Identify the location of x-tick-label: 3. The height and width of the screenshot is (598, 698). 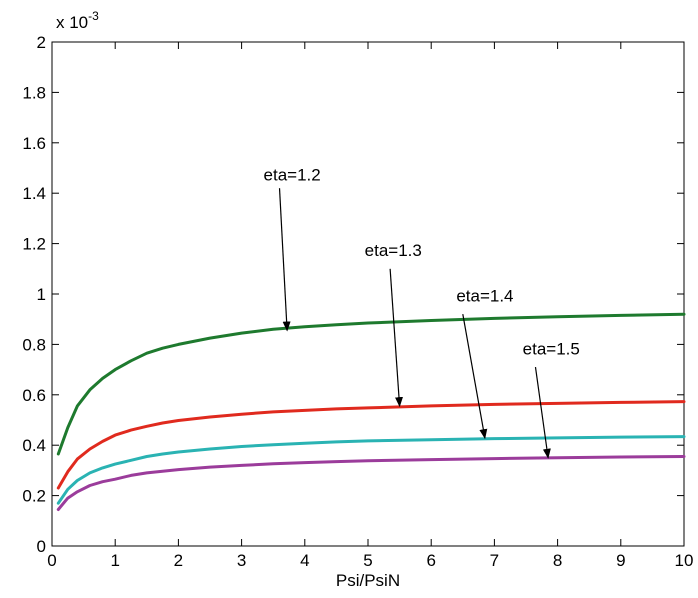
(241, 560).